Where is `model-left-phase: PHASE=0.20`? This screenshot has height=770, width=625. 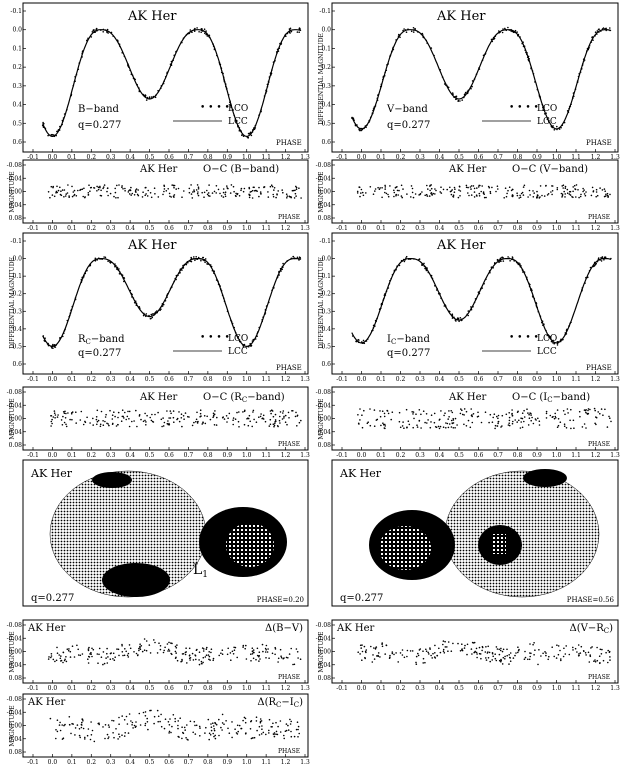 model-left-phase: PHASE=0.20 is located at coordinates (280, 600).